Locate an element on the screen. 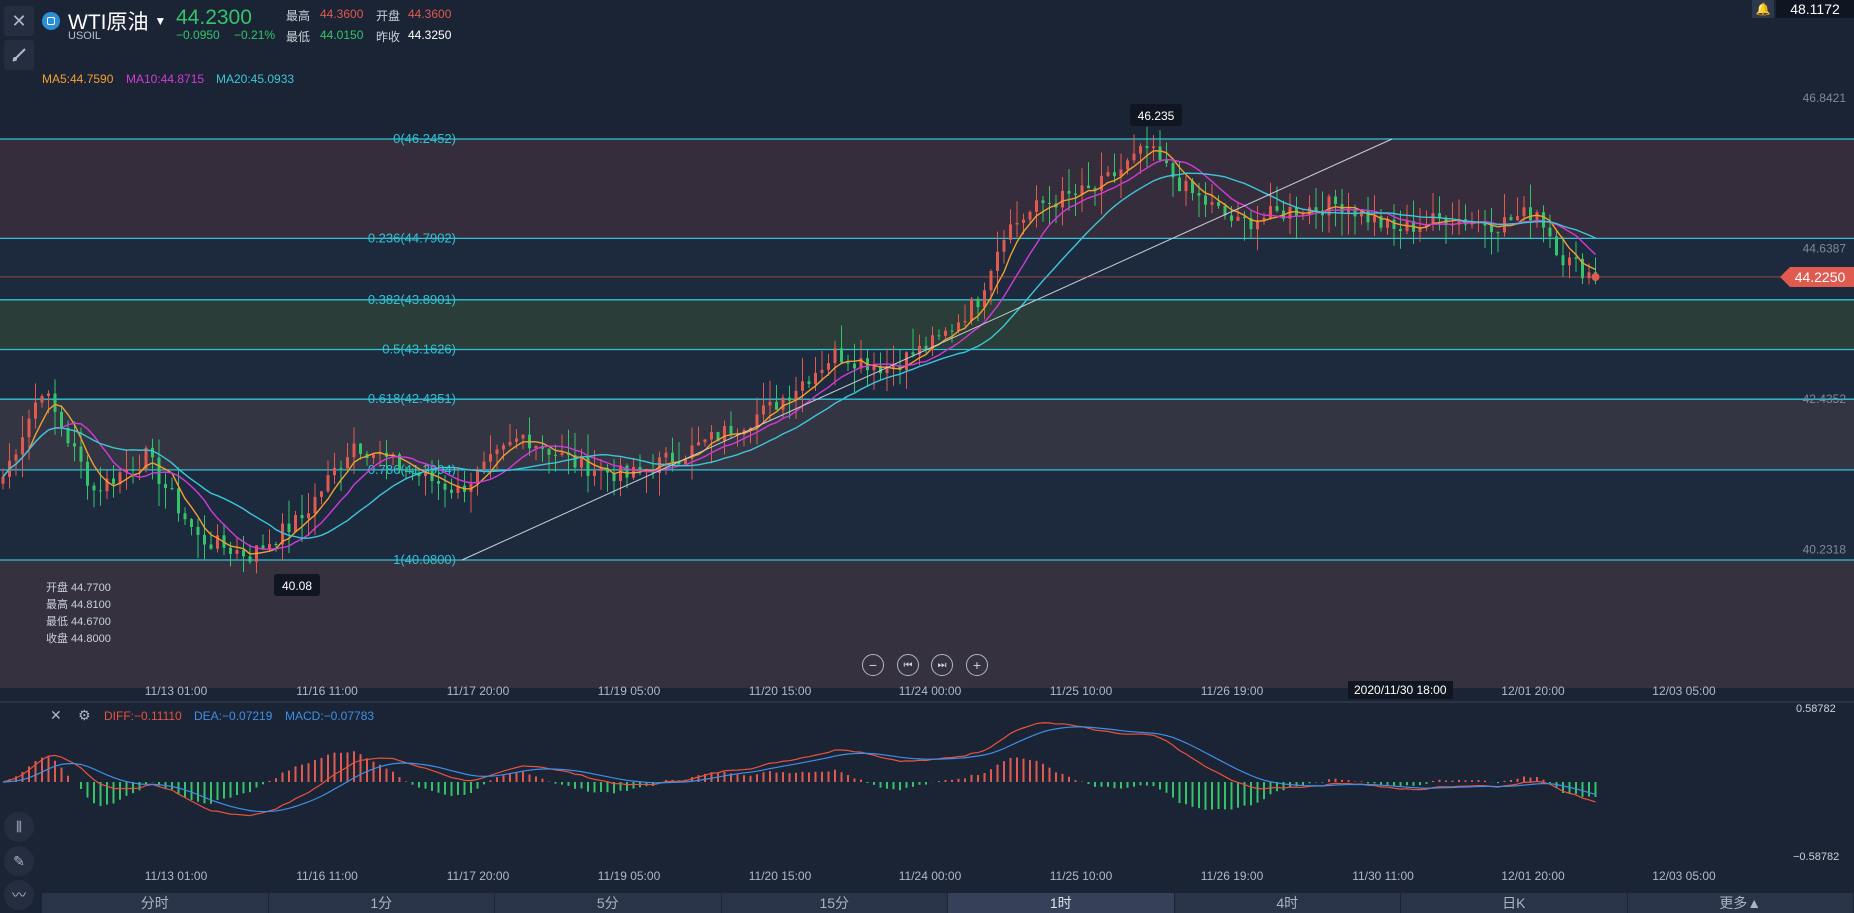 Image resolution: width=1854 pixels, height=913 pixels. indicator-button: ⫼ is located at coordinates (19, 827).